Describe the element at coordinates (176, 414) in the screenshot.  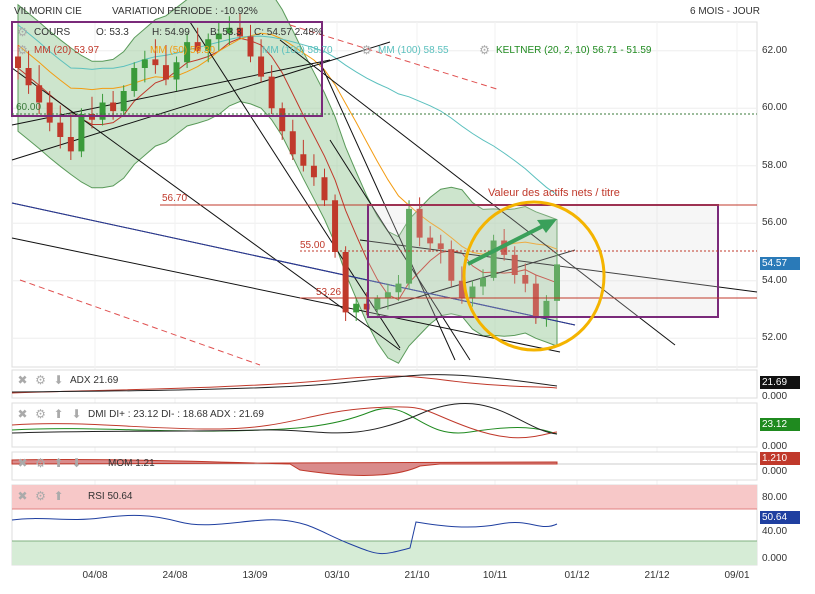
I see `dmi-label: DMI DI+ : 23.12 DI- : 18.68 ADX : 21.69` at that location.